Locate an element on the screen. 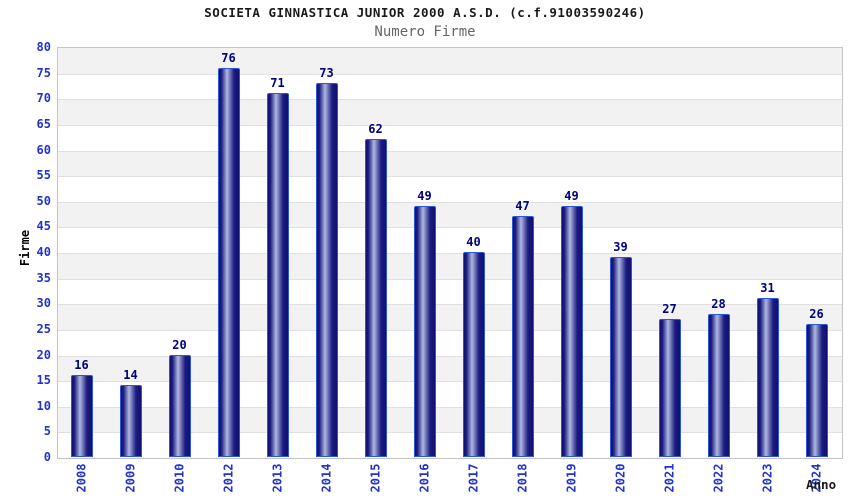 The width and height of the screenshot is (850, 500). x-tick-label: 2017 is located at coordinates (473, 478).